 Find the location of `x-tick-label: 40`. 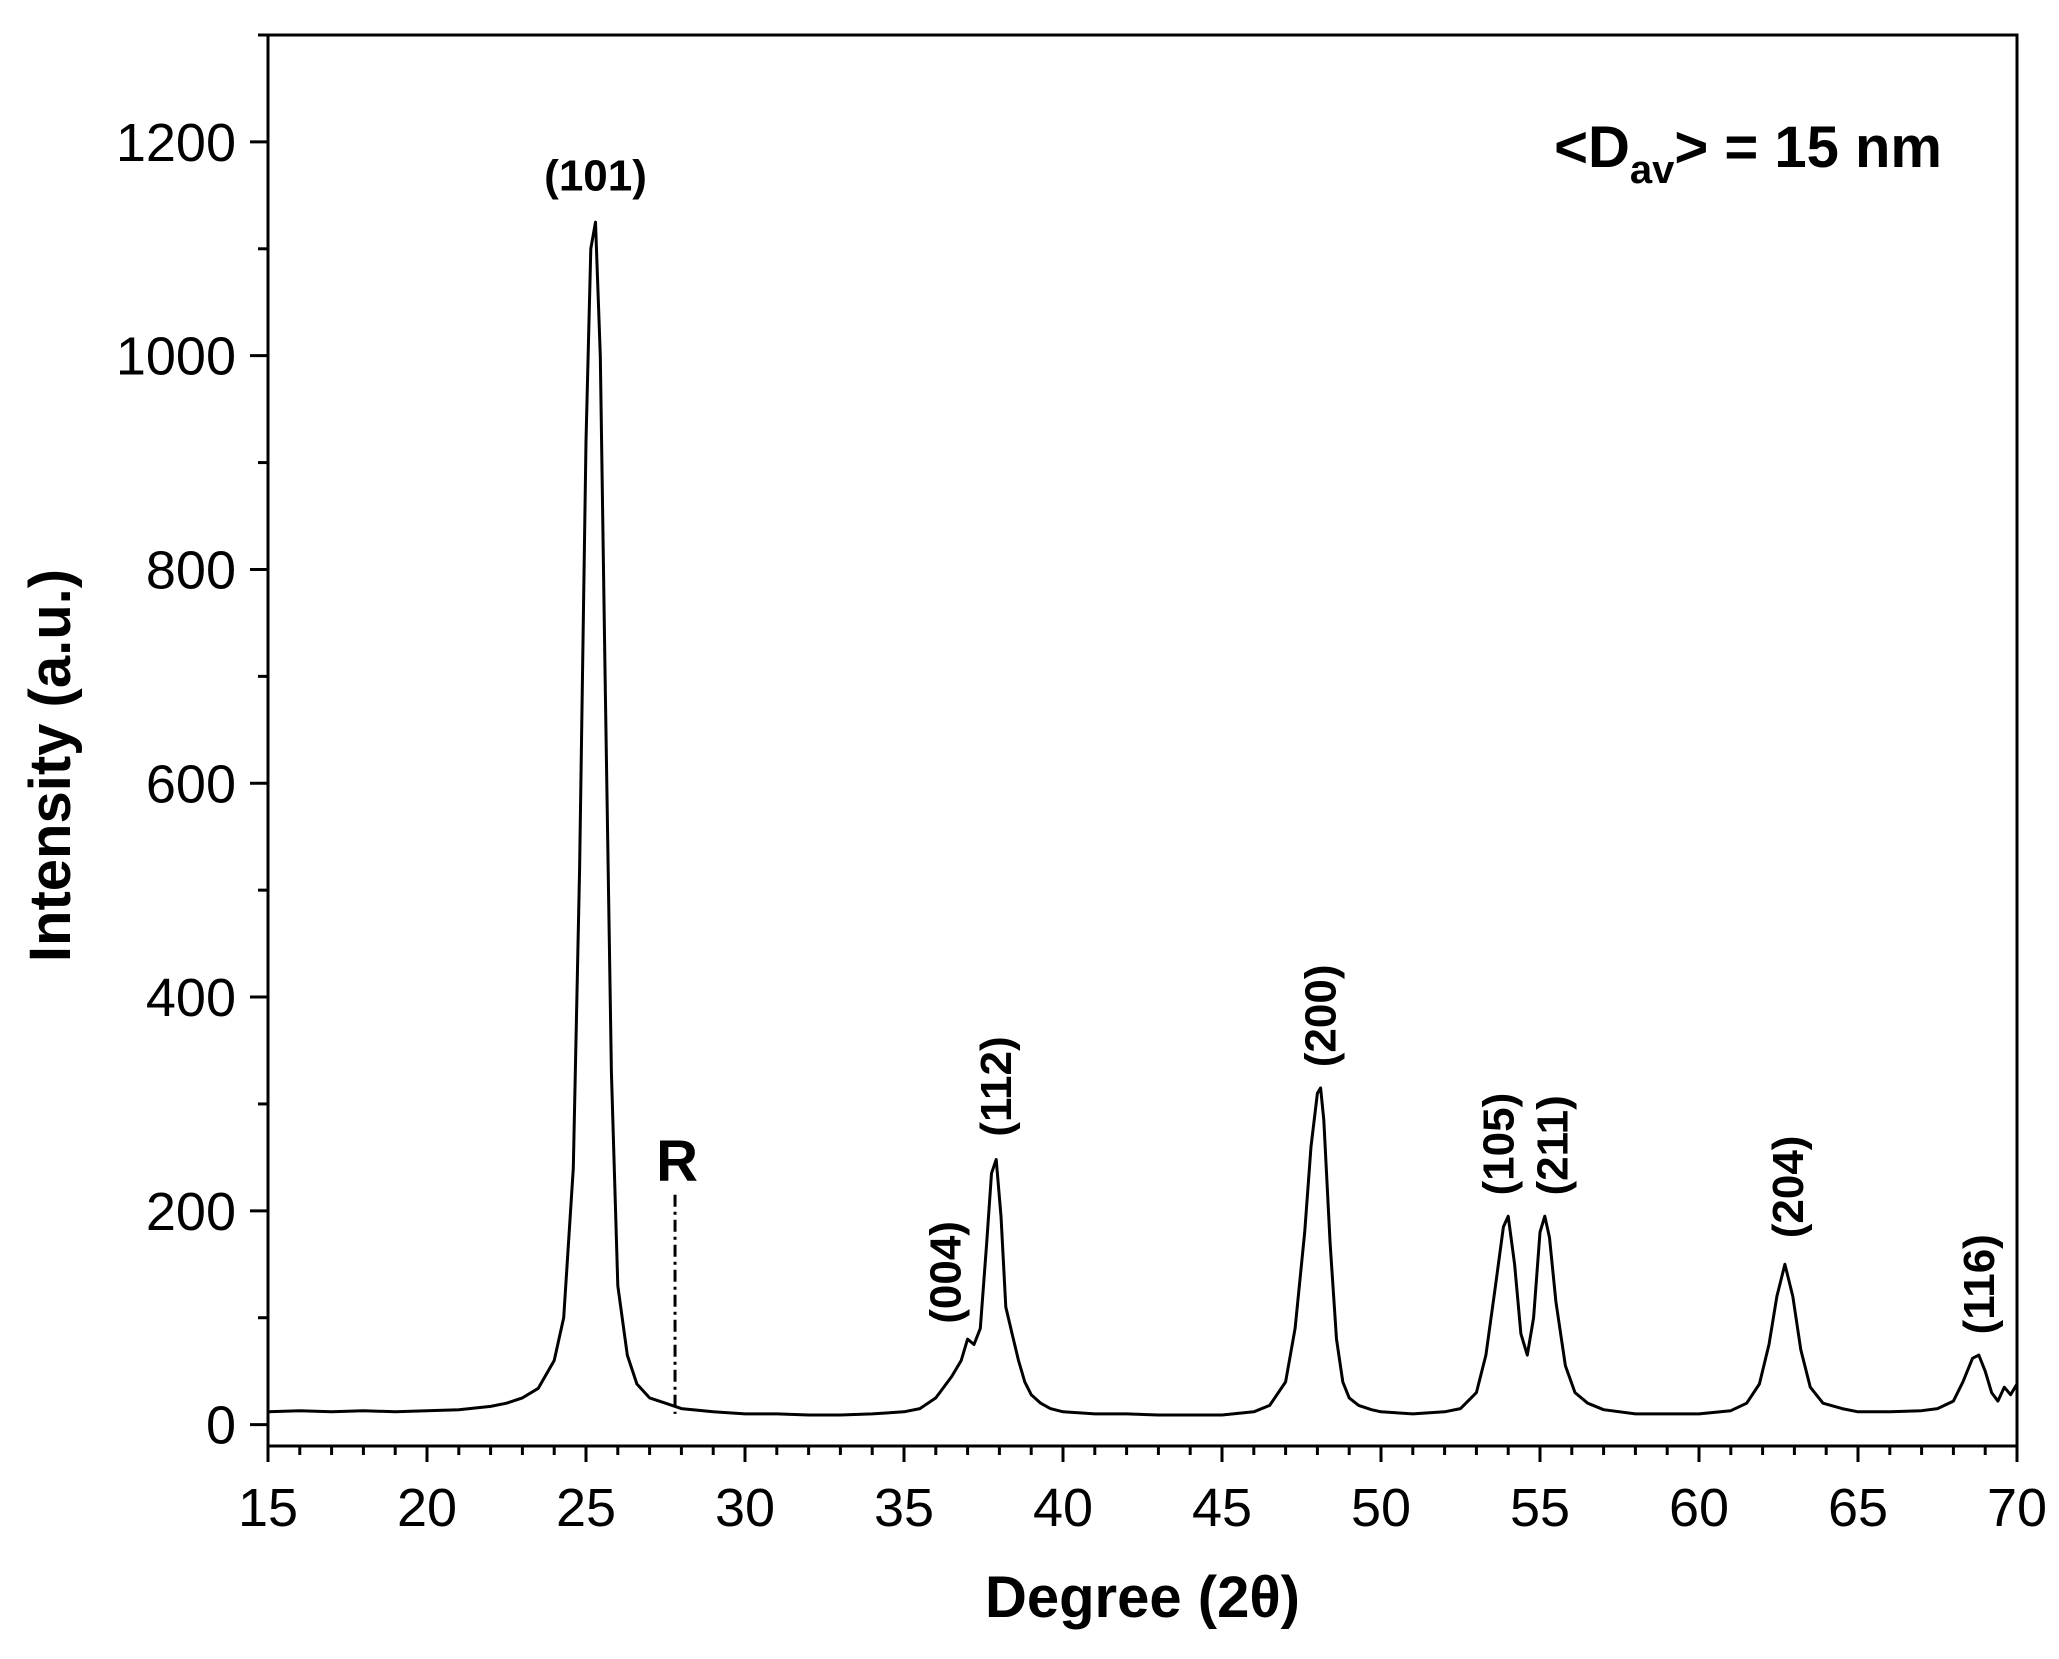

x-tick-label: 40 is located at coordinates (1063, 1508).